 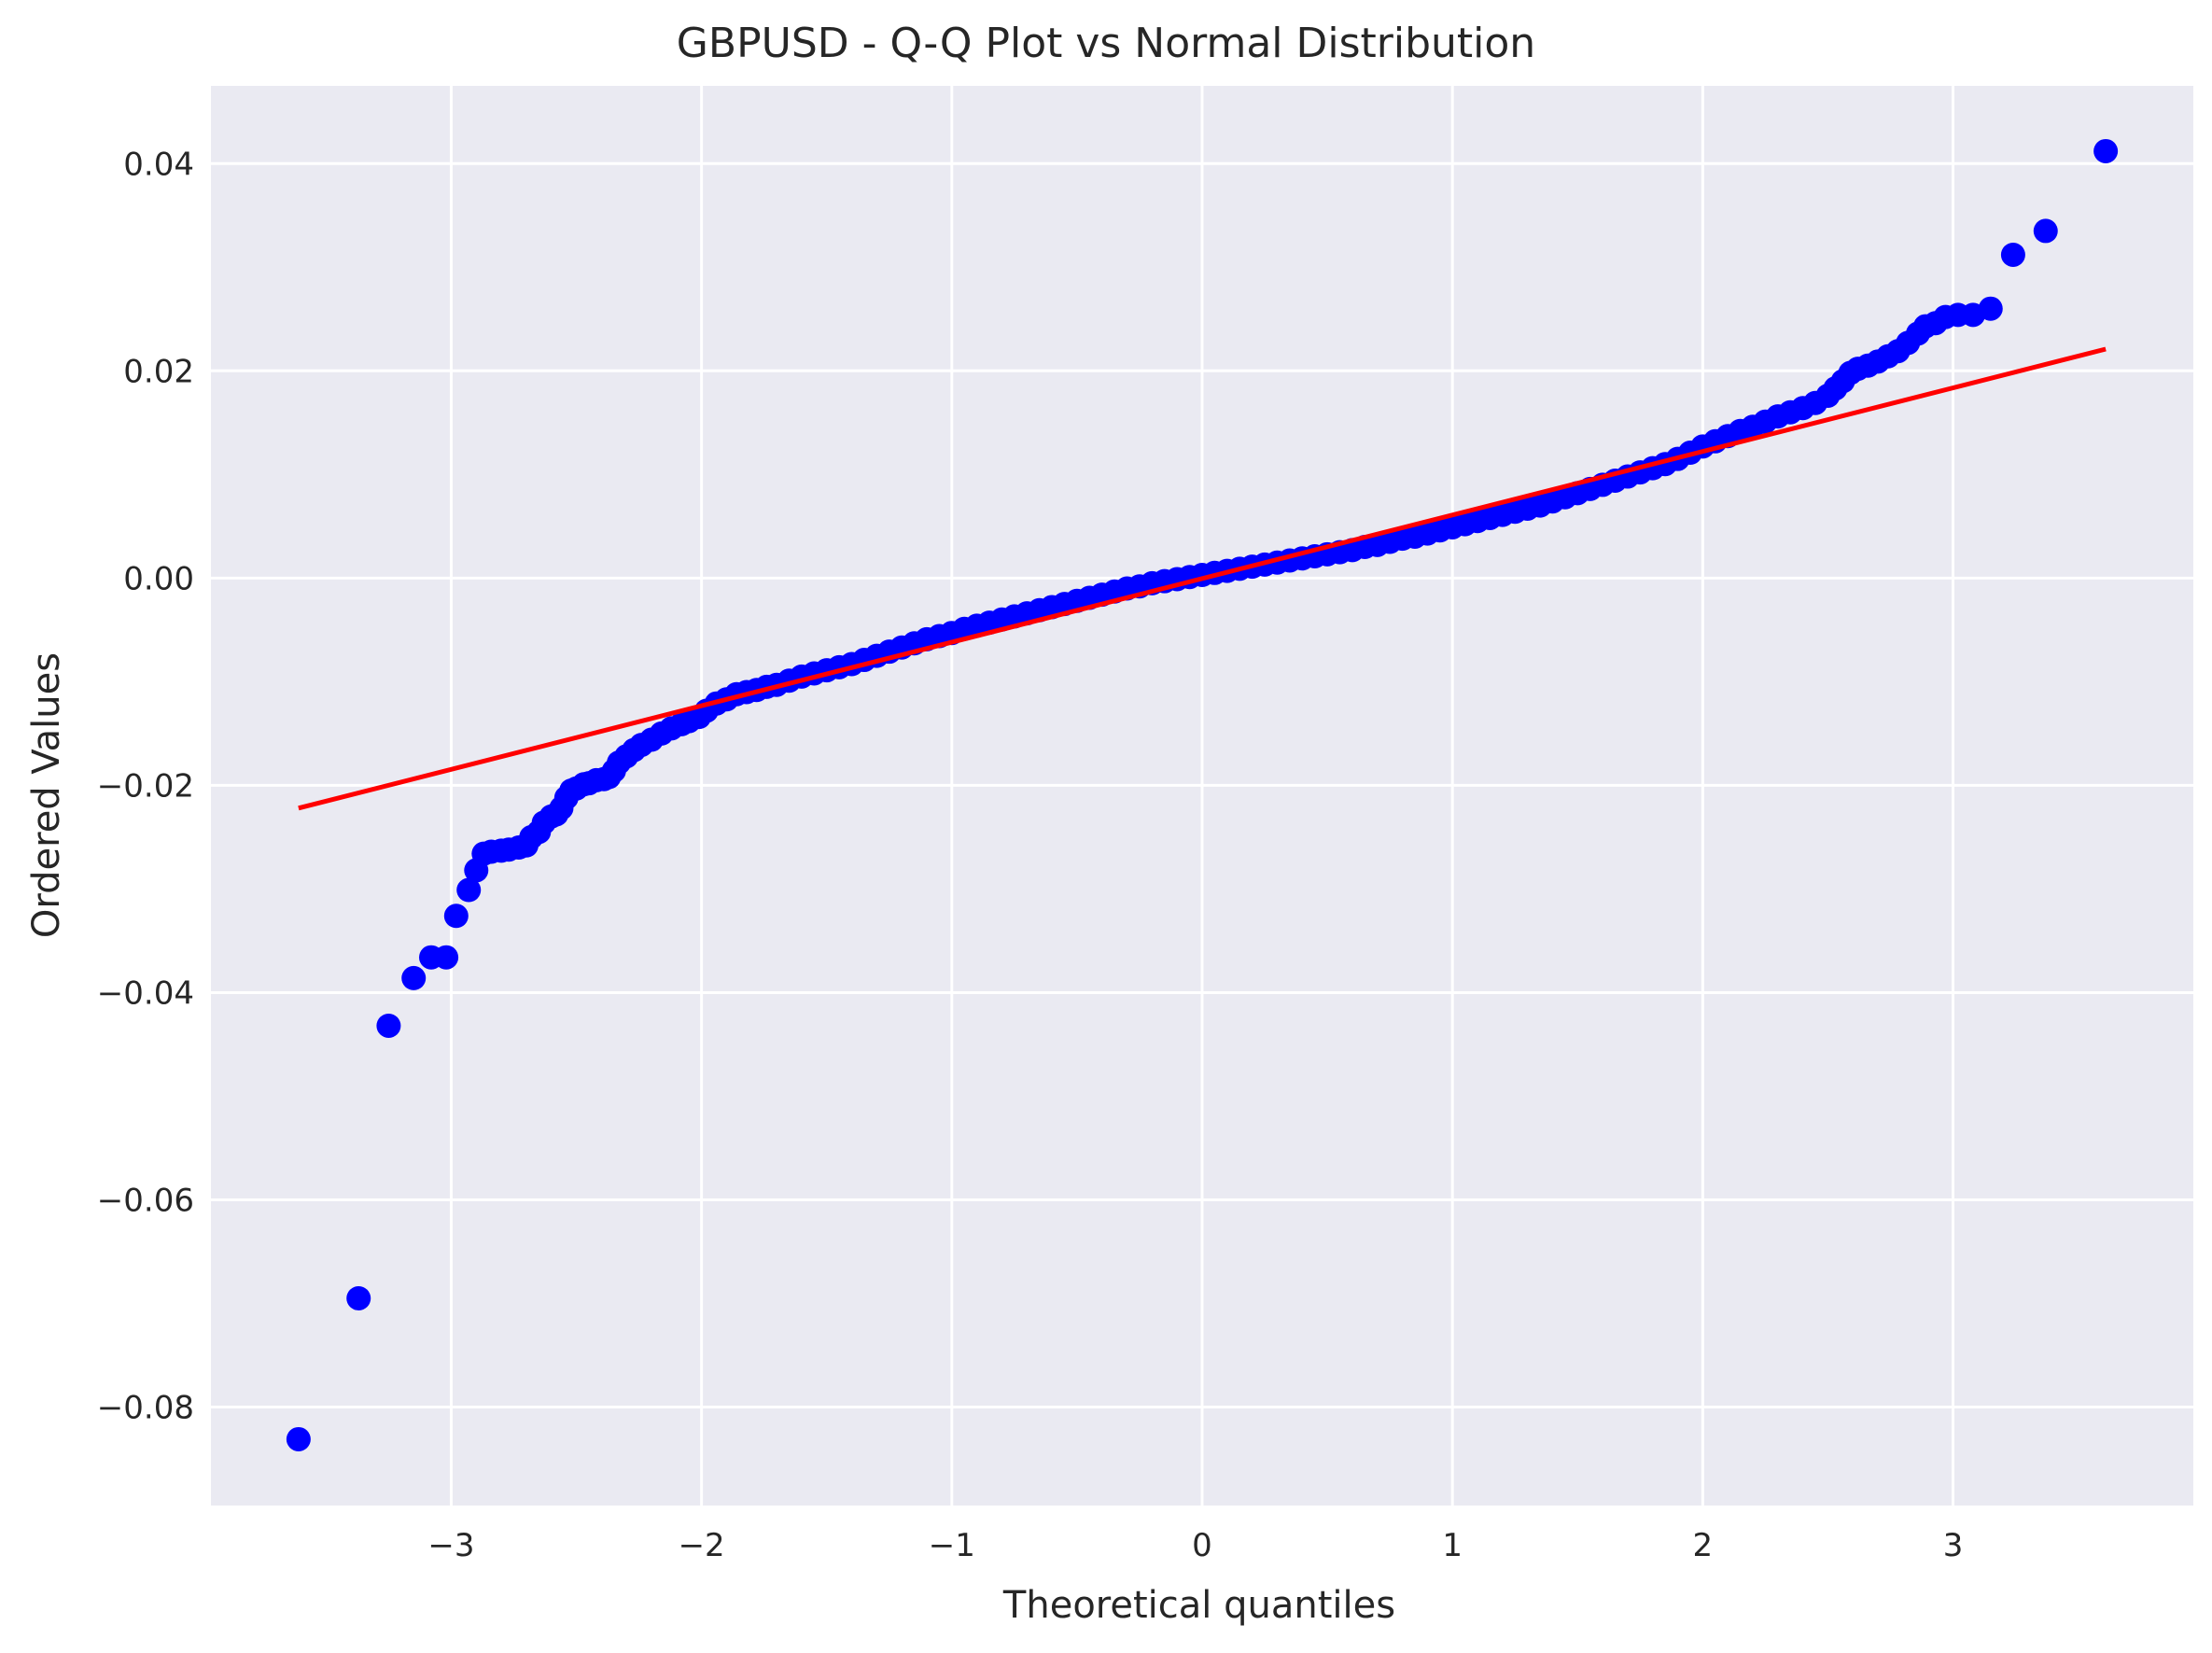 I want to click on y-tick-label: 0.00, so click(x=158, y=579).